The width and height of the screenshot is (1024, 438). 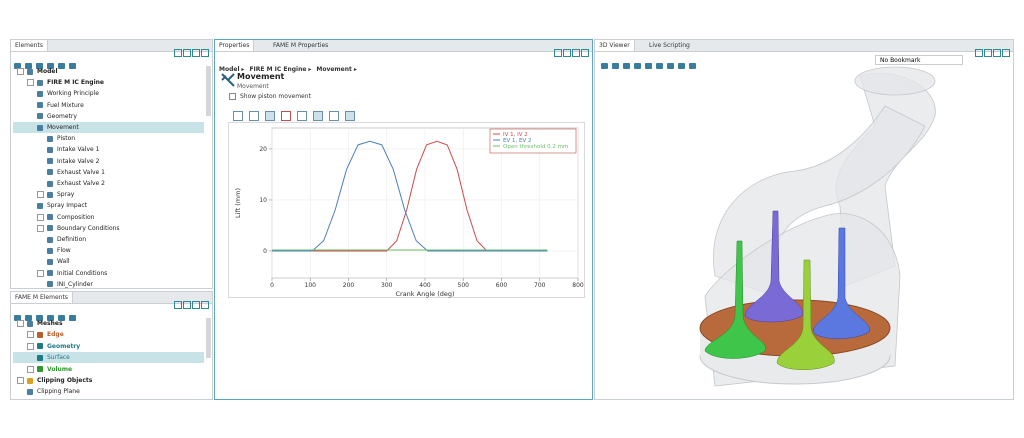 I want to click on tree-item: Boundary Conditions, so click(x=108, y=228).